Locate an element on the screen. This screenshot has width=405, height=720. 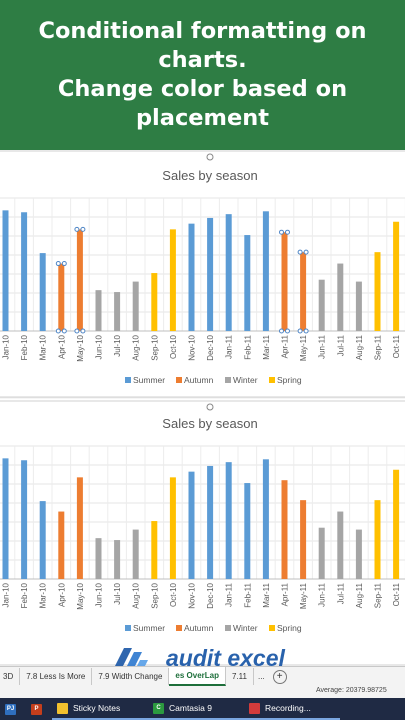
taskbar-item-camtasia: C Camtasia 9 is located at coordinates (196, 709).